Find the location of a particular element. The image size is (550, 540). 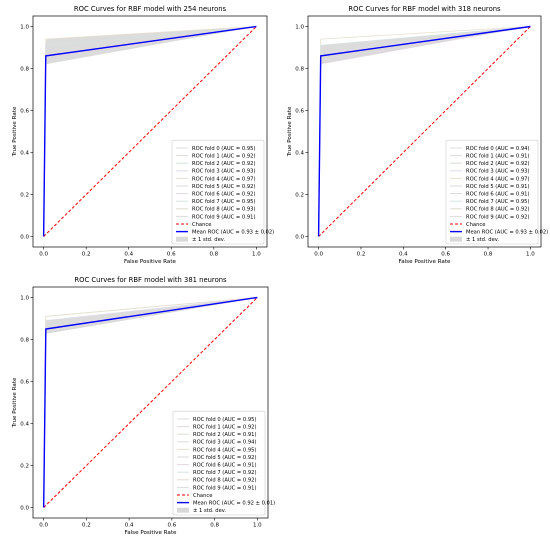

legend-entry: ROC fold 4 (AUC = 0.95) is located at coordinates (225, 450).